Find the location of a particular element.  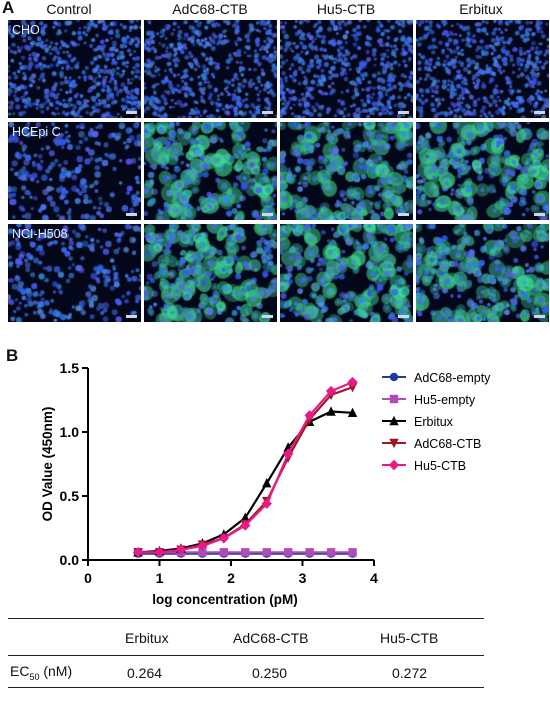

micrograph-cho-hu5-ctb is located at coordinates (346, 69).